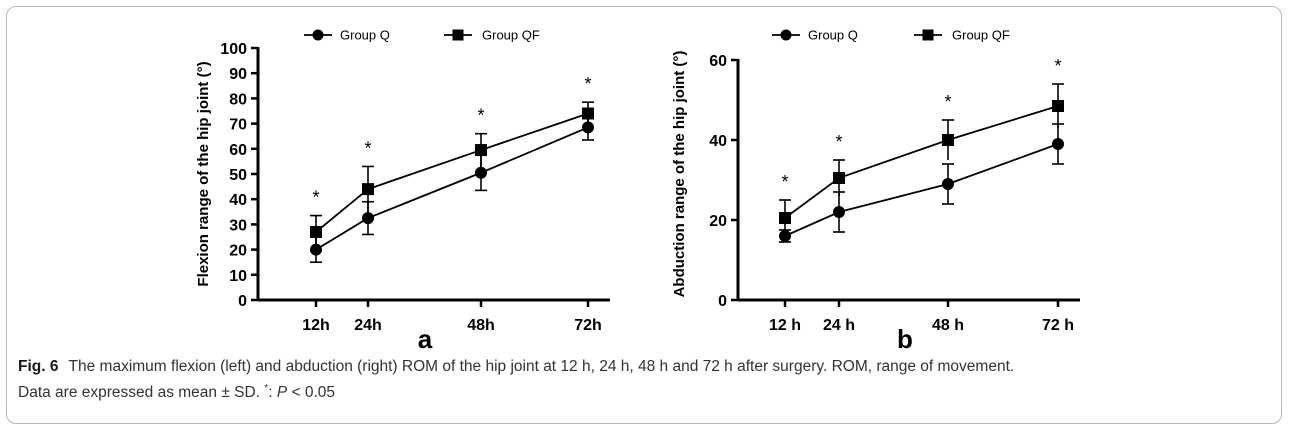 The height and width of the screenshot is (432, 1290). Describe the element at coordinates (1058, 325) in the screenshot. I see `panel-b-x-tick-label: 72 h` at that location.